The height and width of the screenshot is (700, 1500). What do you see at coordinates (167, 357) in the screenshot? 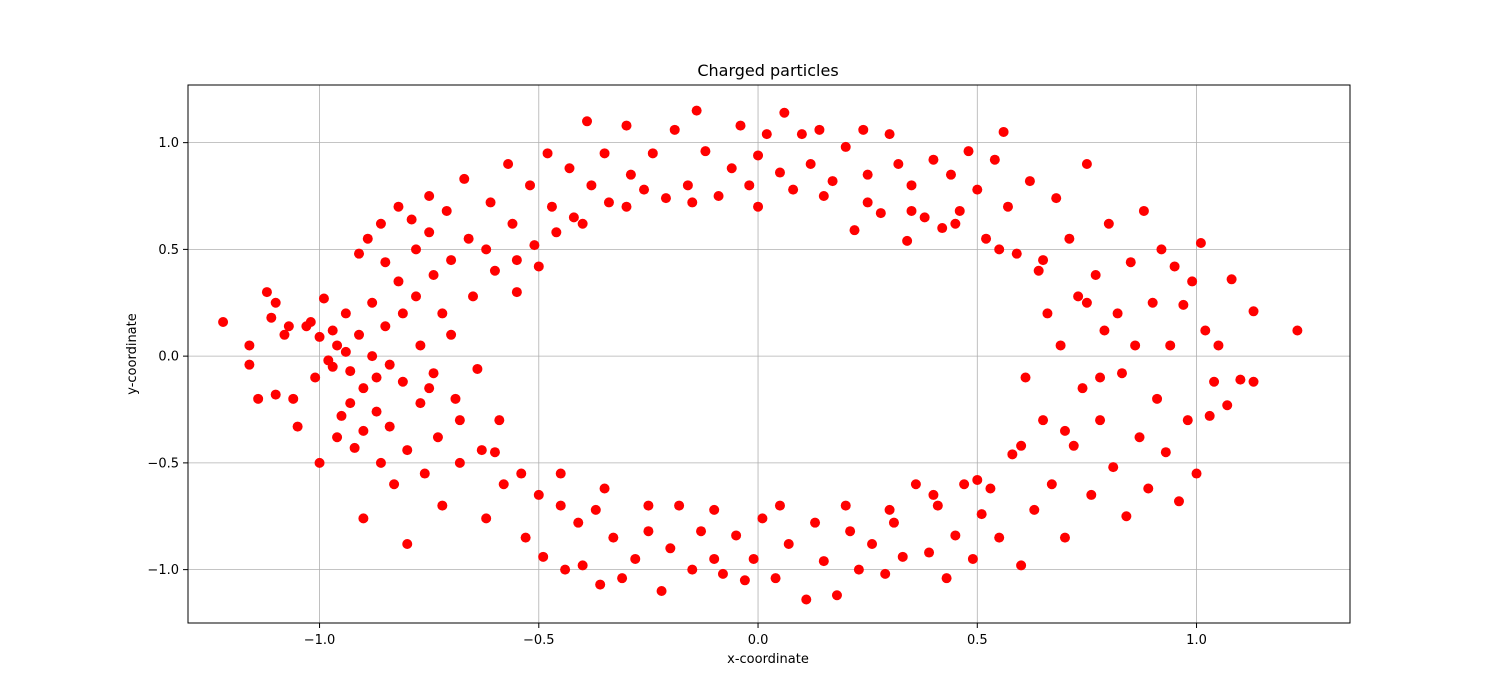
I see `y-axis-ticks: −1.0 −0.5 0.0 0.5 1.0` at bounding box center [167, 357].